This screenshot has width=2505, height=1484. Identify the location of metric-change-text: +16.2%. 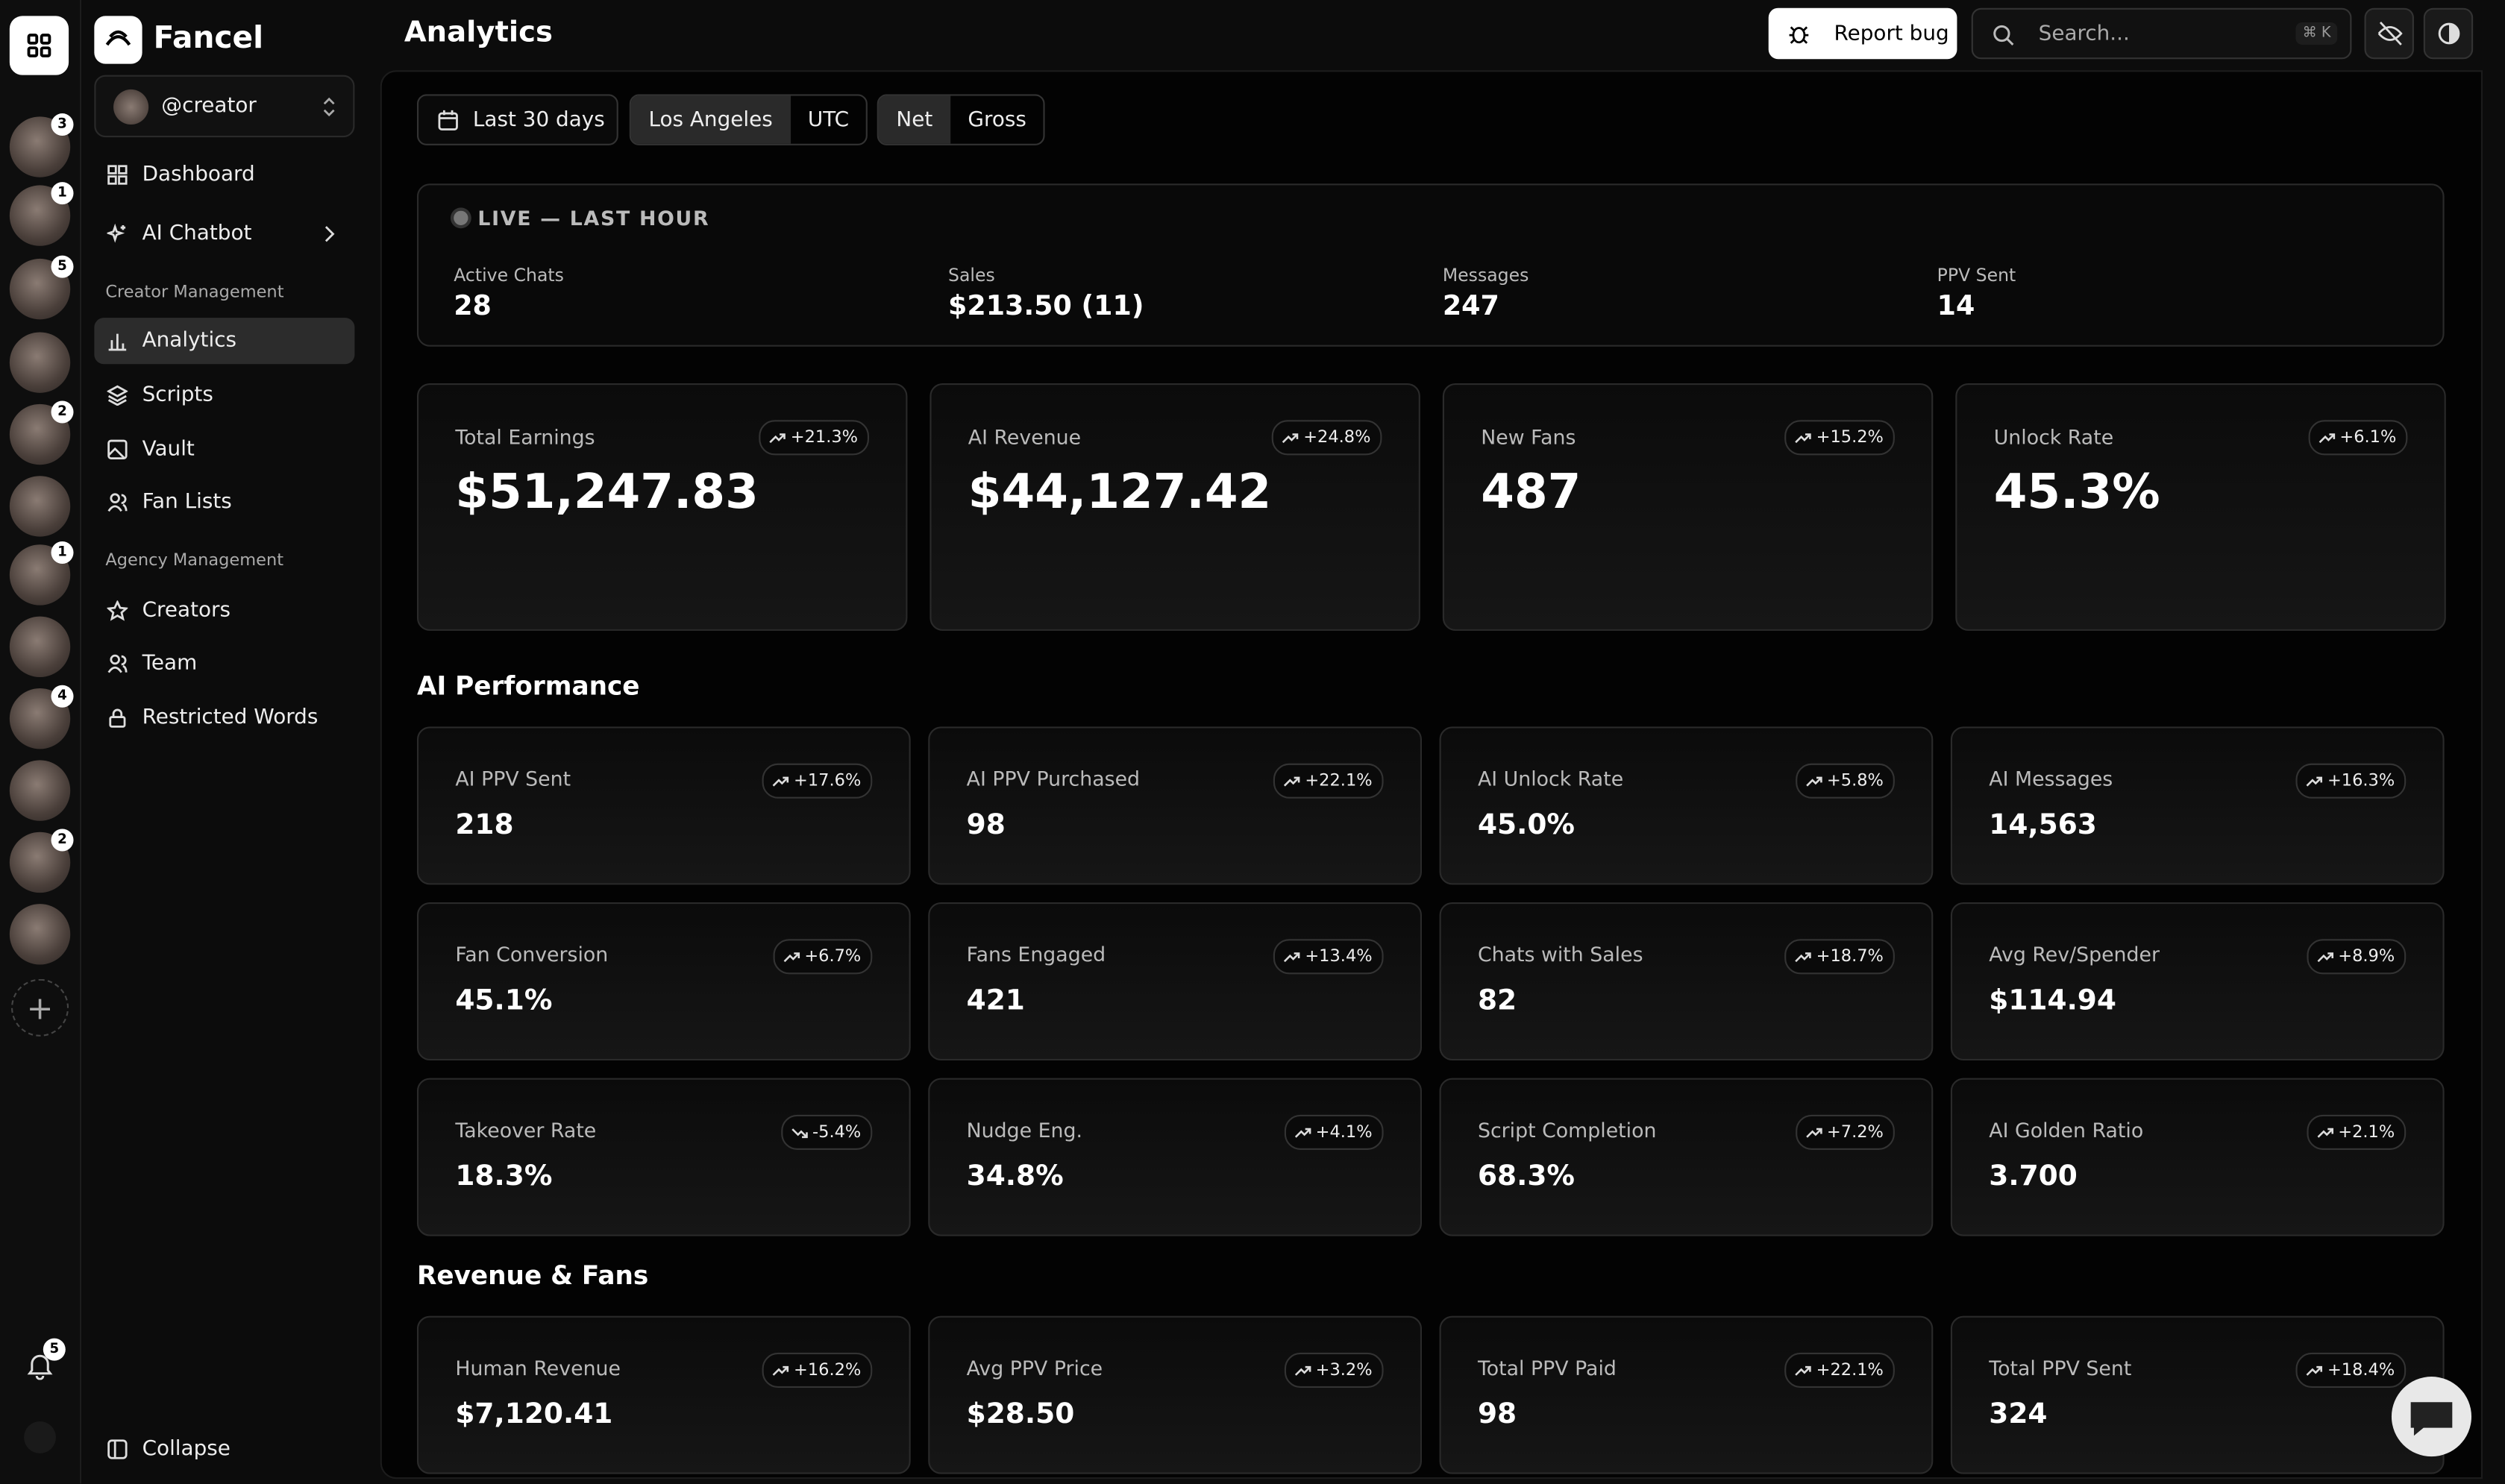
(828, 1370).